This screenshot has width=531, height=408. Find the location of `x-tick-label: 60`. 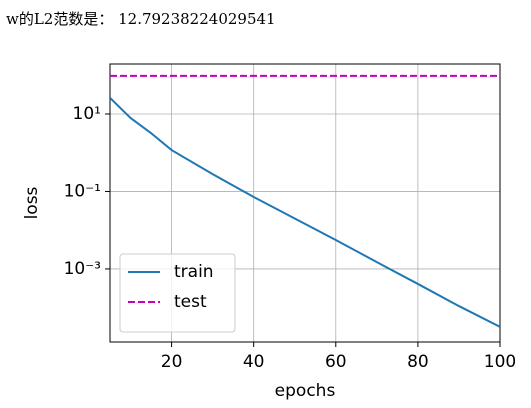

x-tick-label: 60 is located at coordinates (336, 362).